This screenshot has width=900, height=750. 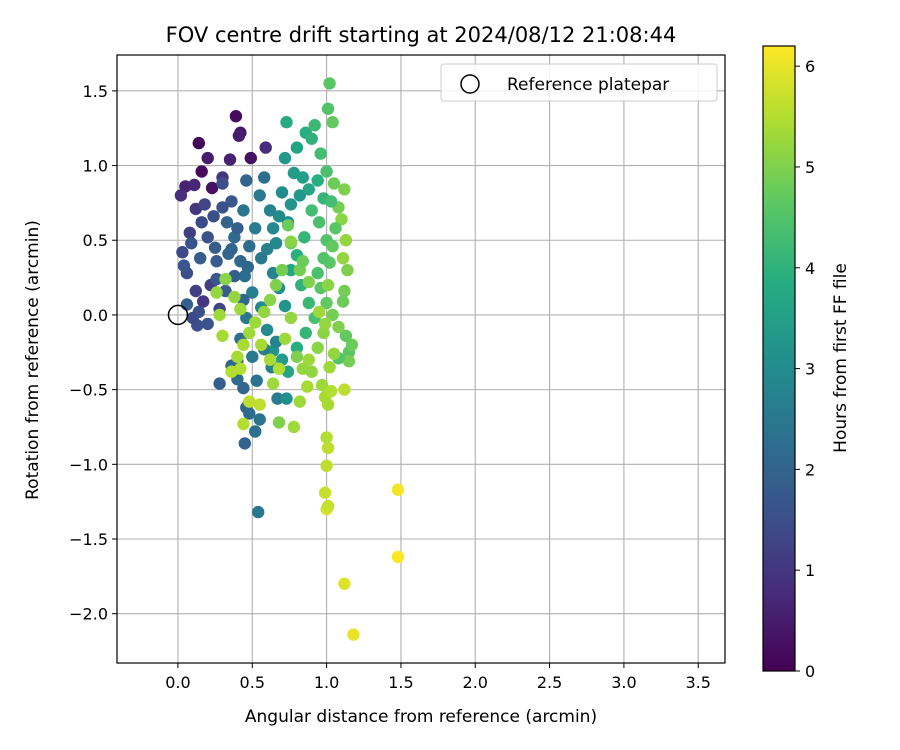 I want to click on y-tick-label: 0.5, so click(x=95, y=240).